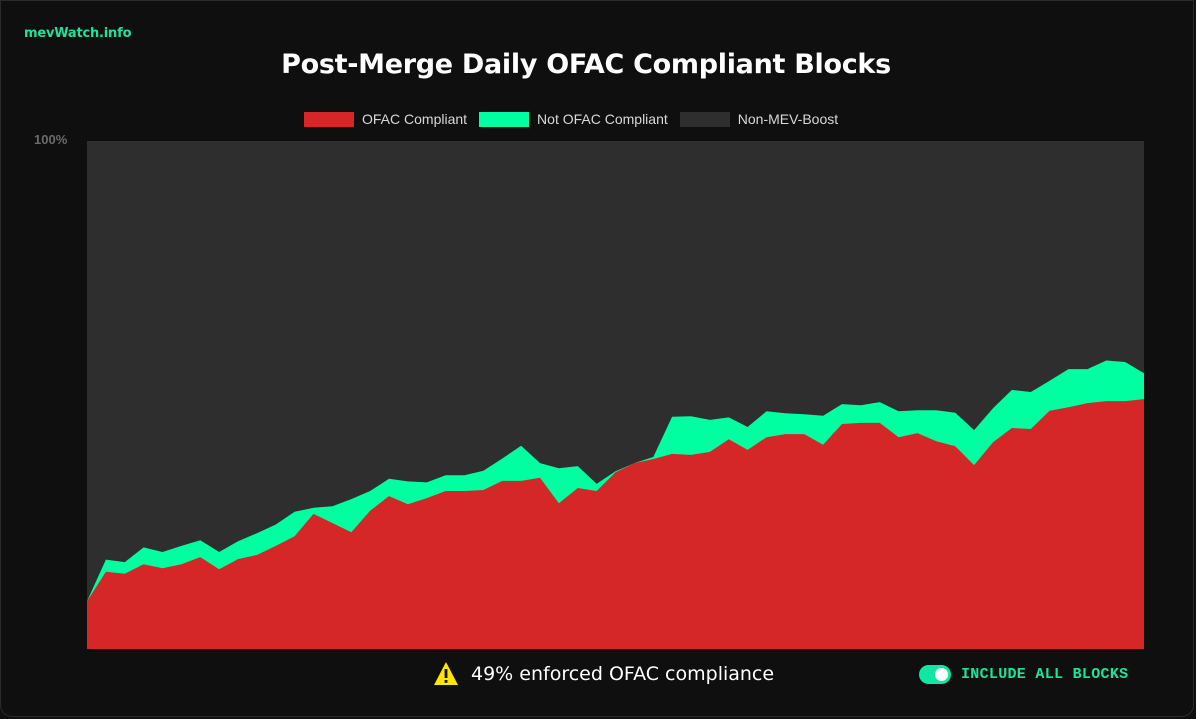 Image resolution: width=1196 pixels, height=719 pixels. Describe the element at coordinates (941, 674) in the screenshot. I see `toggle-knob` at that location.